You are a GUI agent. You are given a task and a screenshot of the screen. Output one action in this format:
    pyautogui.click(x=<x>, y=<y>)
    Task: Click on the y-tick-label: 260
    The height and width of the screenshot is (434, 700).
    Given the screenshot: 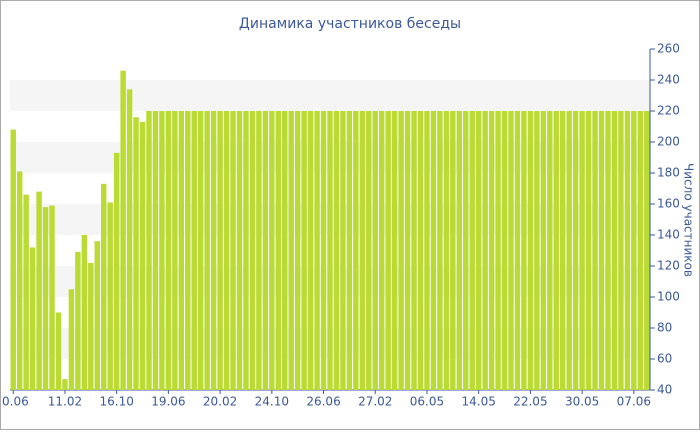 What is the action you would take?
    pyautogui.click(x=668, y=49)
    